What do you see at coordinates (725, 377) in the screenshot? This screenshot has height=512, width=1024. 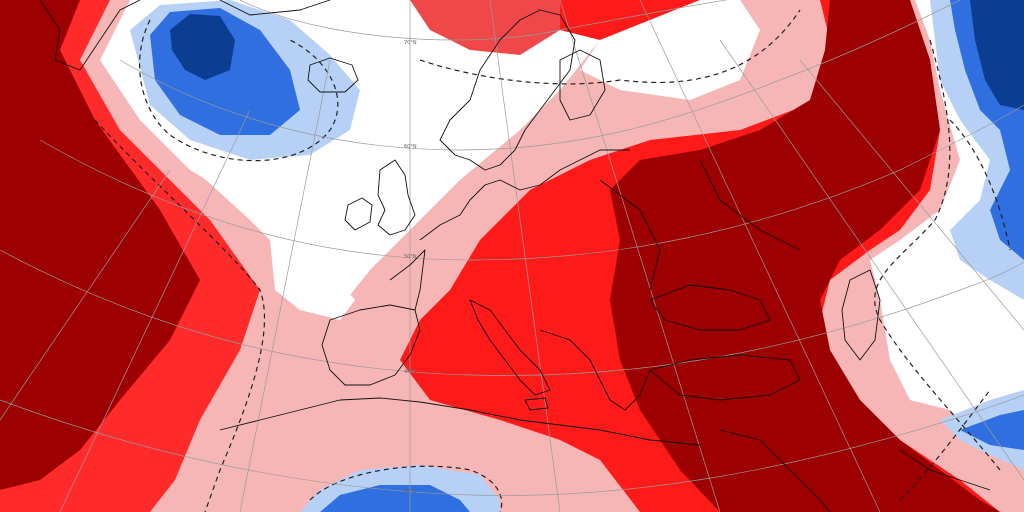 I see `coast-turkey` at bounding box center [725, 377].